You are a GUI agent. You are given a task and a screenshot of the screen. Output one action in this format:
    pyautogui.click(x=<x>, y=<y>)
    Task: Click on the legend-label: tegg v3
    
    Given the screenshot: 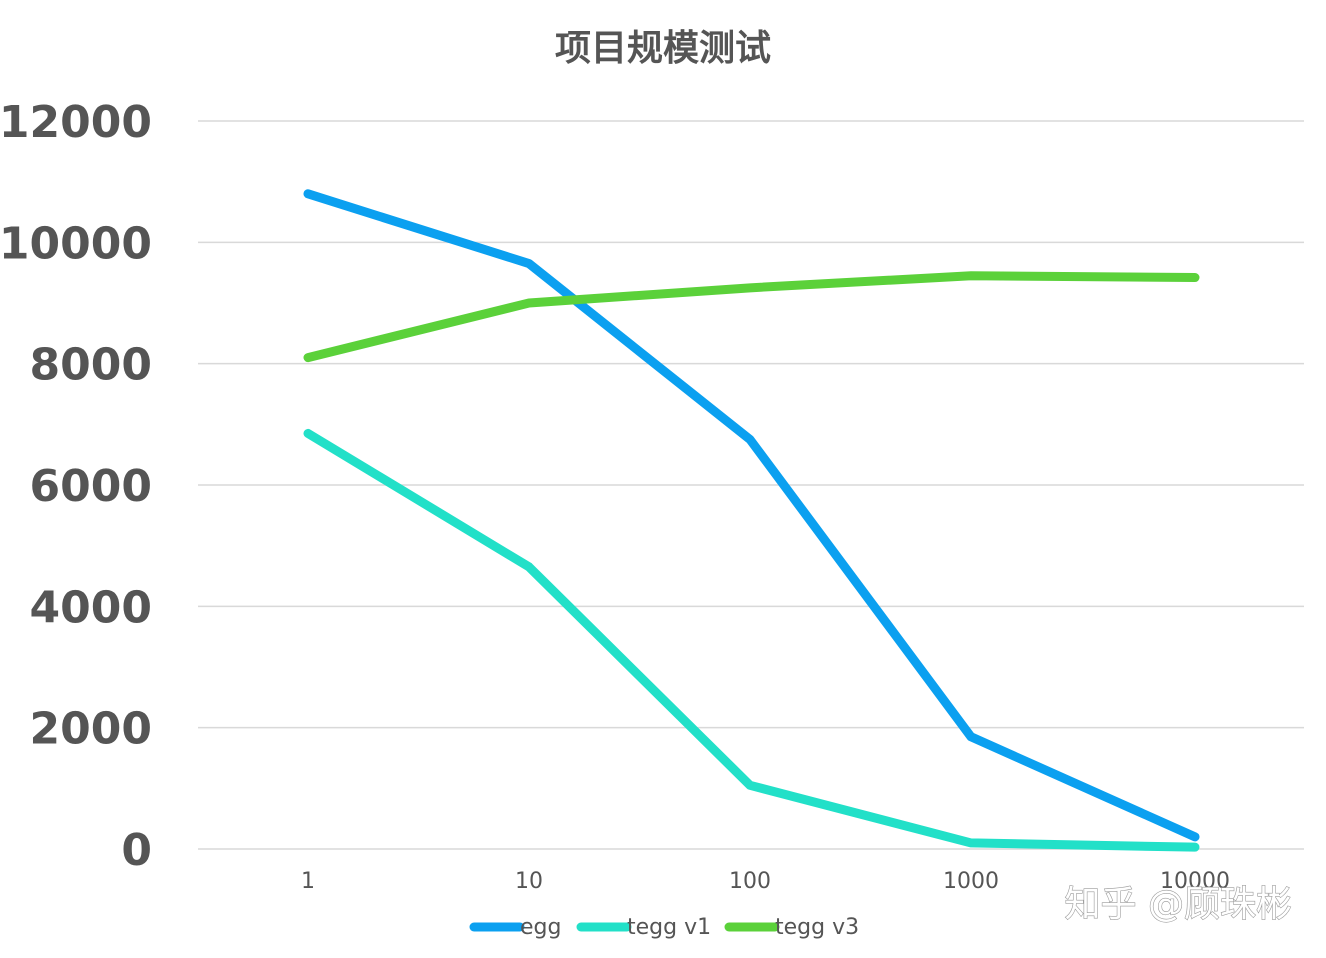 What is the action you would take?
    pyautogui.click(x=817, y=927)
    